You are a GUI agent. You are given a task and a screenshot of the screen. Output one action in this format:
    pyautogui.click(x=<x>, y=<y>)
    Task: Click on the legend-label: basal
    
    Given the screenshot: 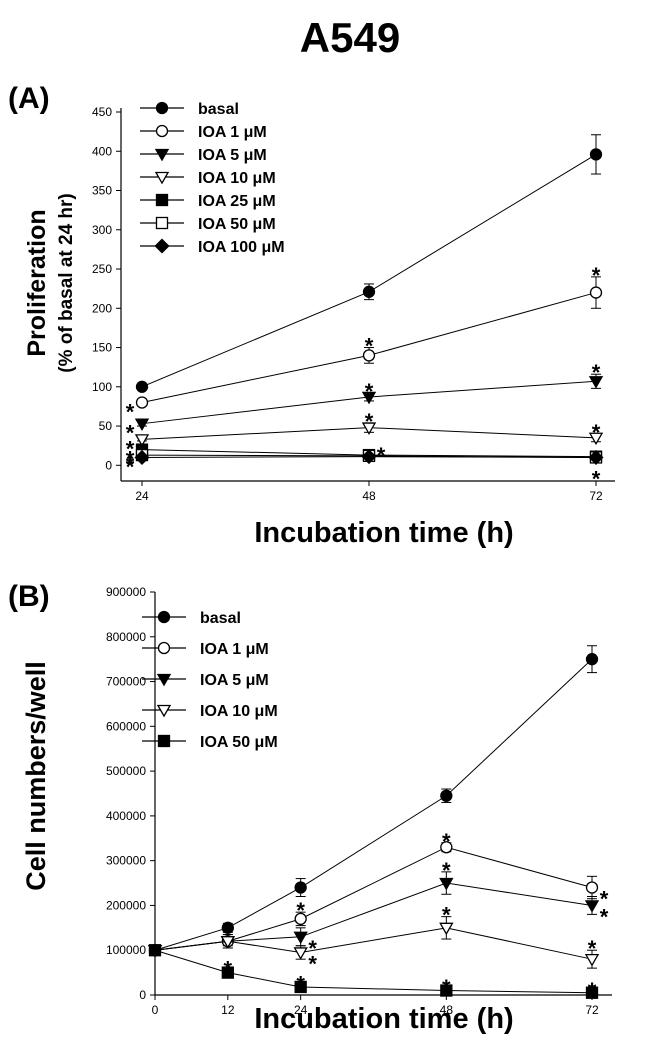 What is the action you would take?
    pyautogui.click(x=220, y=618)
    